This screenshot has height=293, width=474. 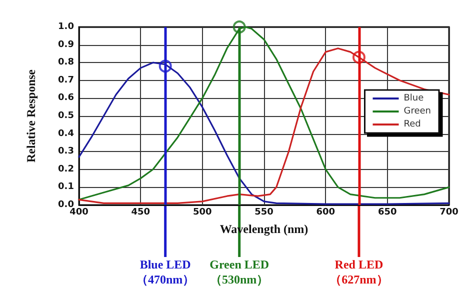 I want to click on x-tick-label: 500, so click(x=202, y=213).